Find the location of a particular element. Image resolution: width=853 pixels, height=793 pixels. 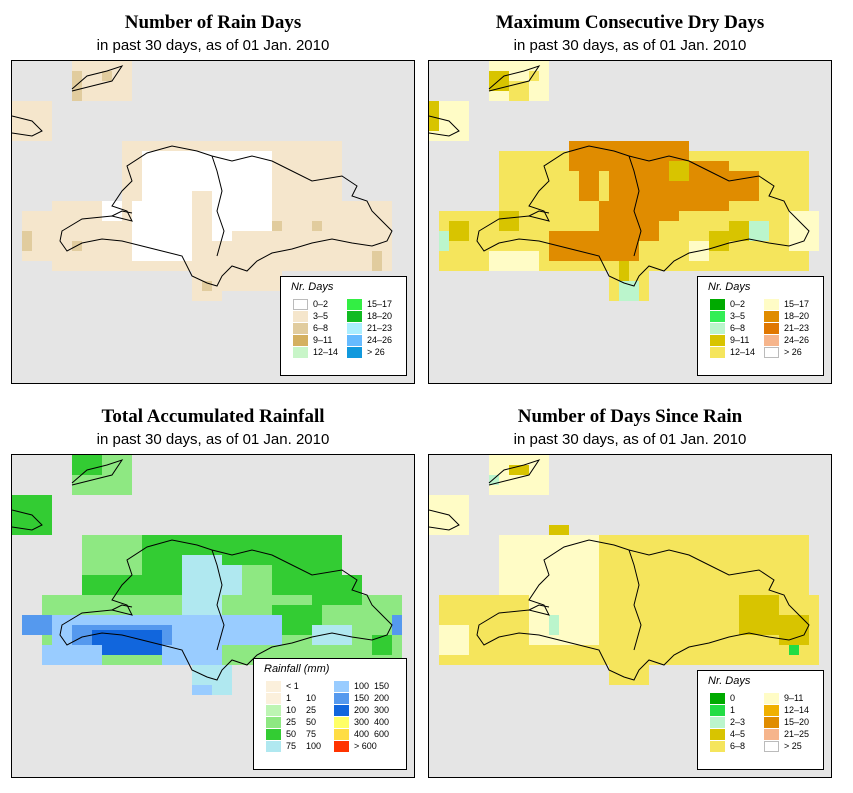

panel-subtitle-rainfall: in past 30 days, as of 01 Jan. 2010 is located at coordinates (213, 439).